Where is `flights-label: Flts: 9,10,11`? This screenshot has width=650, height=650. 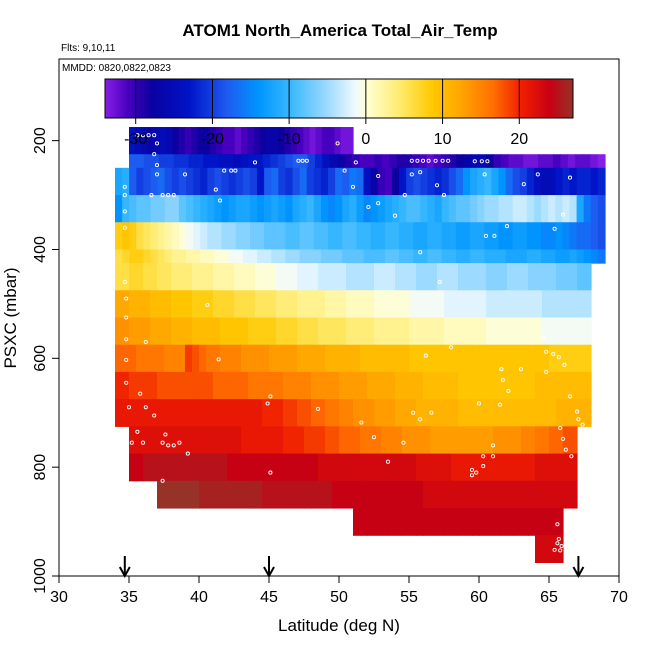
flights-label: Flts: 9,10,11 is located at coordinates (88, 48).